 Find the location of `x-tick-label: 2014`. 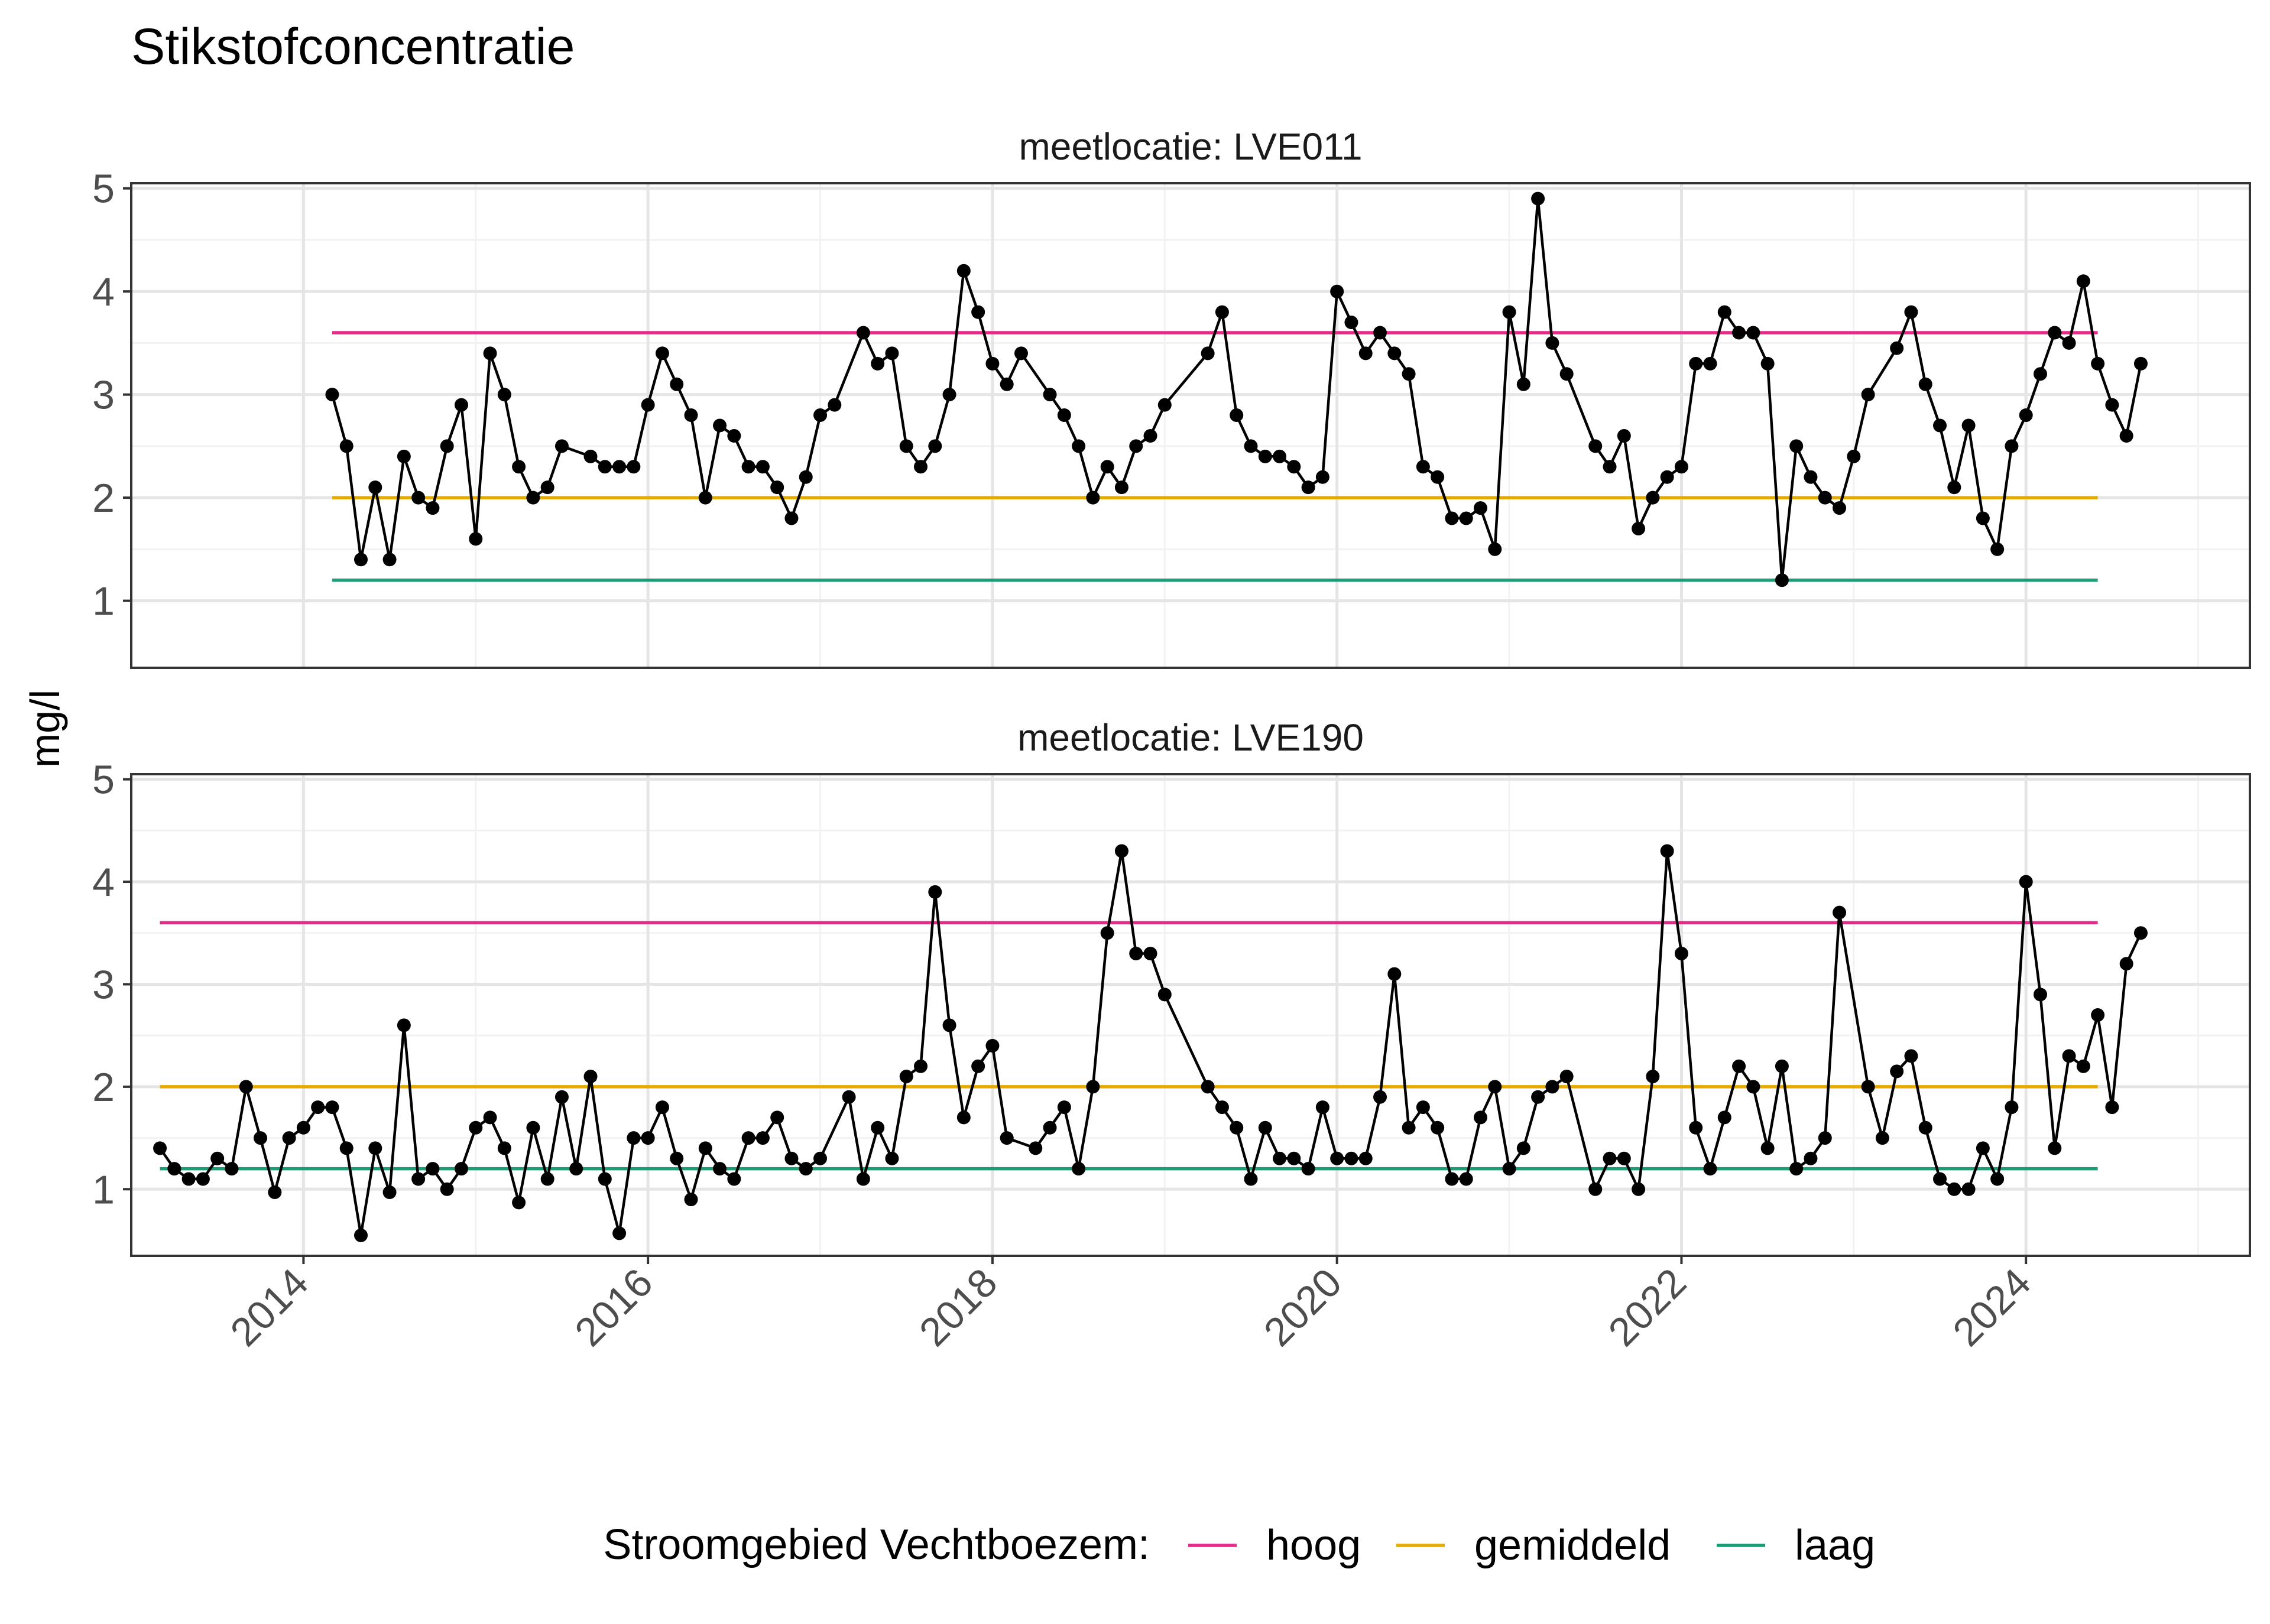

x-tick-label: 2014 is located at coordinates (269, 1308).